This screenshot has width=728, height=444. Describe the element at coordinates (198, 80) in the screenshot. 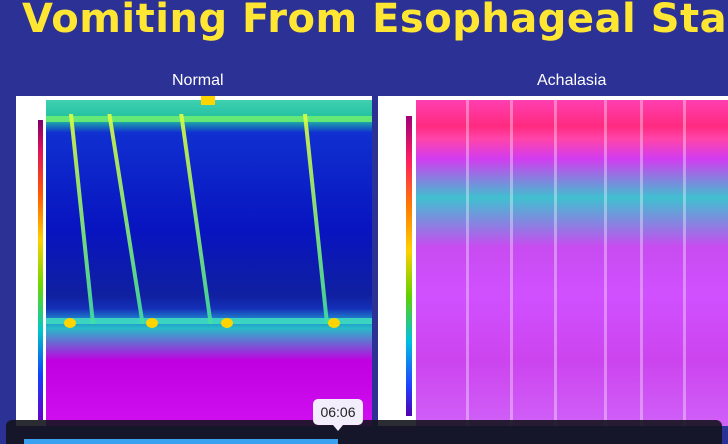

I see `normal-label: Normal` at that location.